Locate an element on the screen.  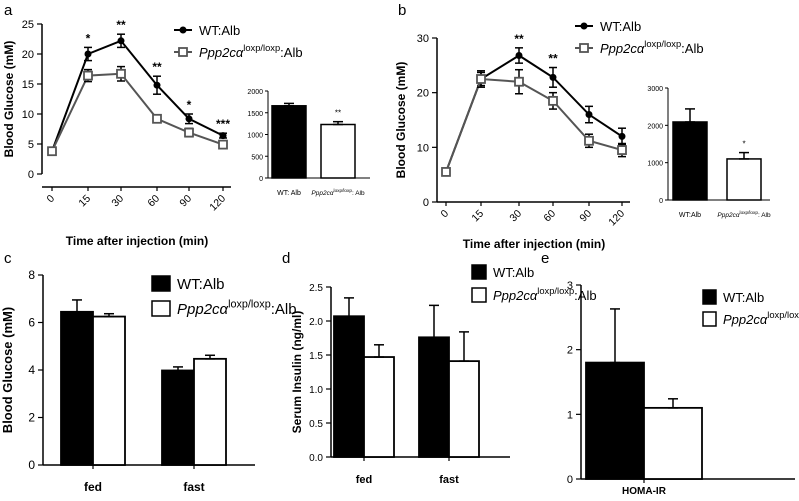
y-tick-label: 4 is located at coordinates (31, 370).